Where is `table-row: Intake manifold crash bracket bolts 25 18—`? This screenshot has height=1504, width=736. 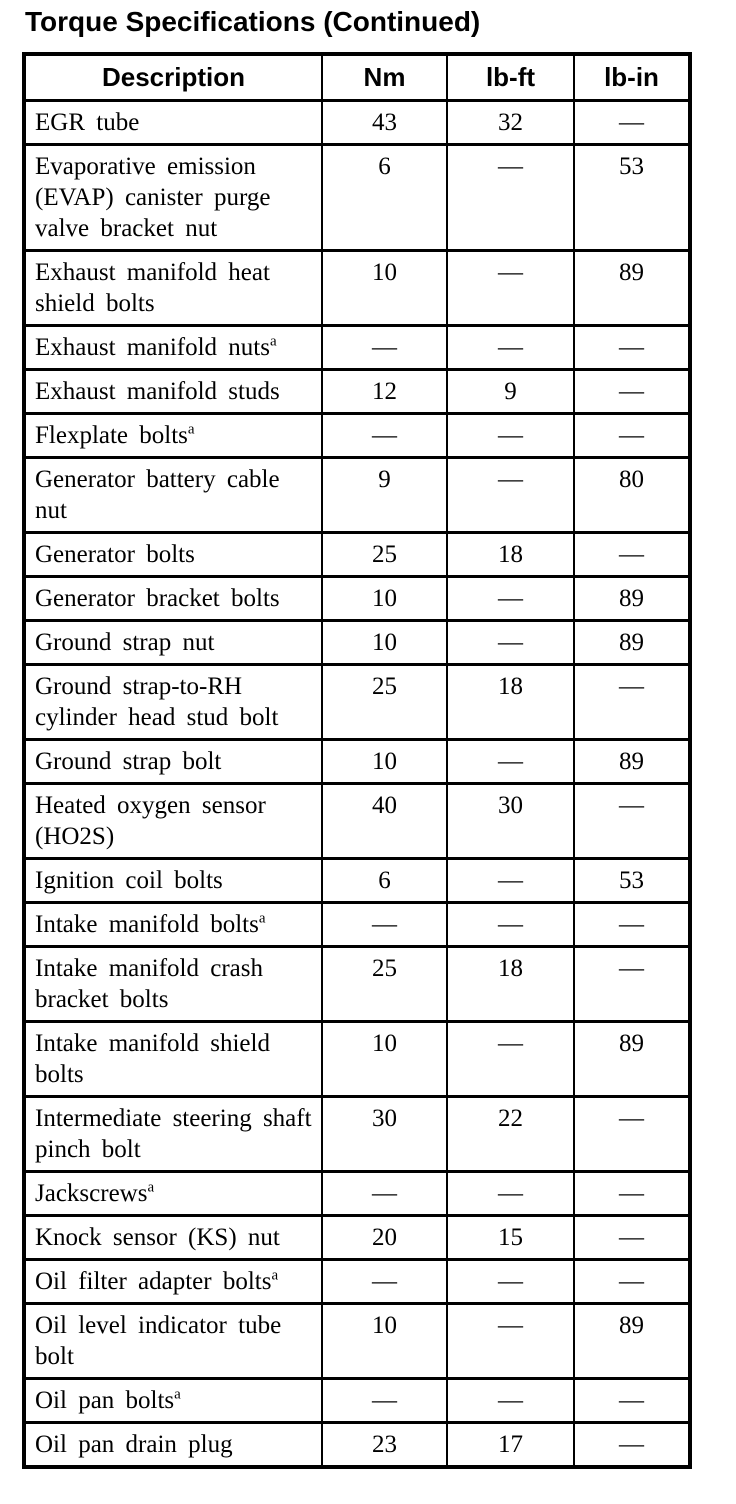 table-row: Intake manifold crash bracket bolts 25 18— is located at coordinates (357, 984).